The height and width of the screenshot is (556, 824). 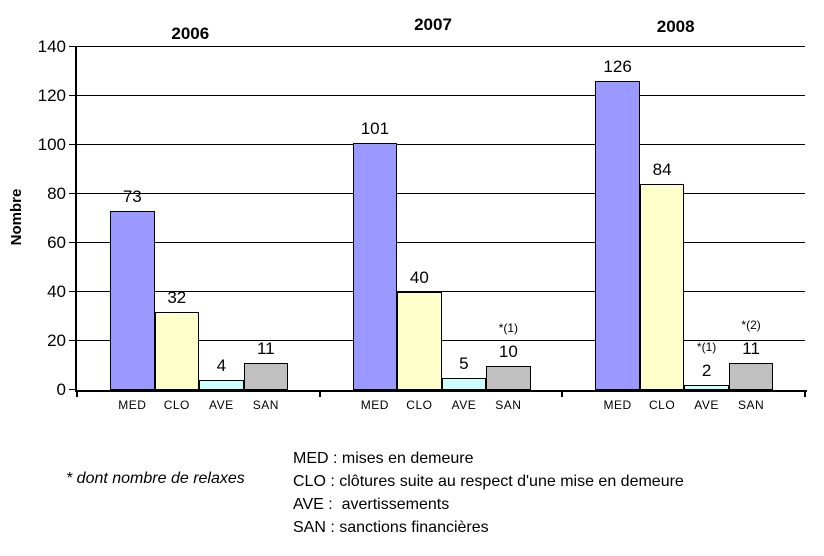 I want to click on y-tick-label: 60, so click(x=56, y=242).